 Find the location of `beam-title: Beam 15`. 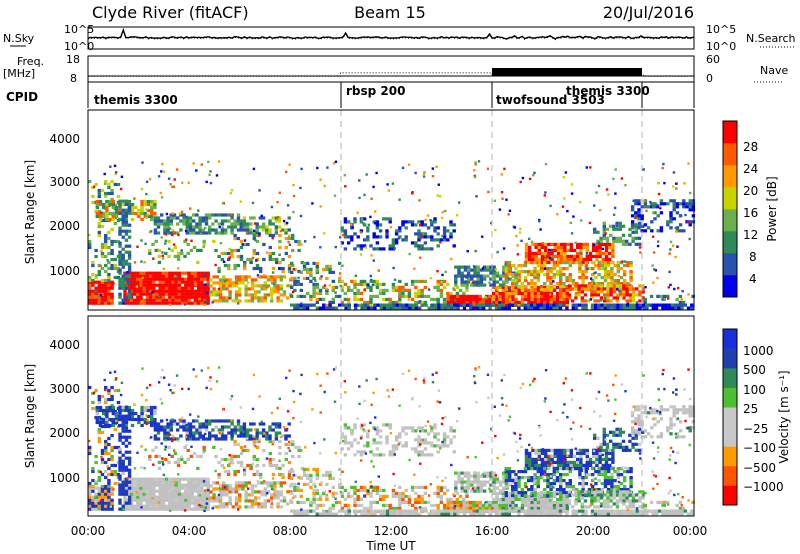

beam-title: Beam 15 is located at coordinates (390, 12).